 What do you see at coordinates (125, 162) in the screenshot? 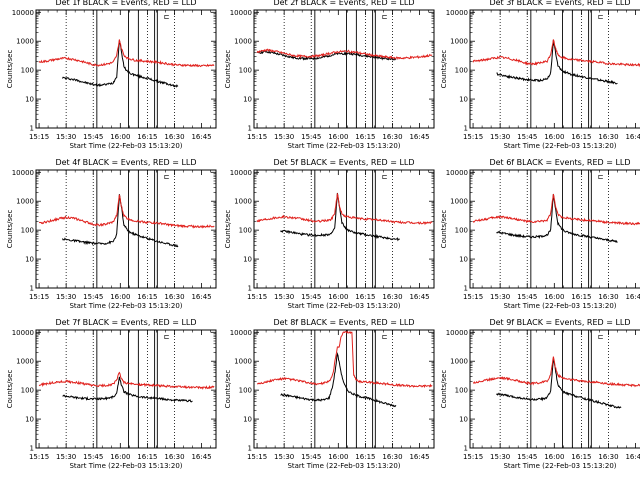
I see `panel-title: Det 4f BLACK = Events, RED = LLD` at bounding box center [125, 162].